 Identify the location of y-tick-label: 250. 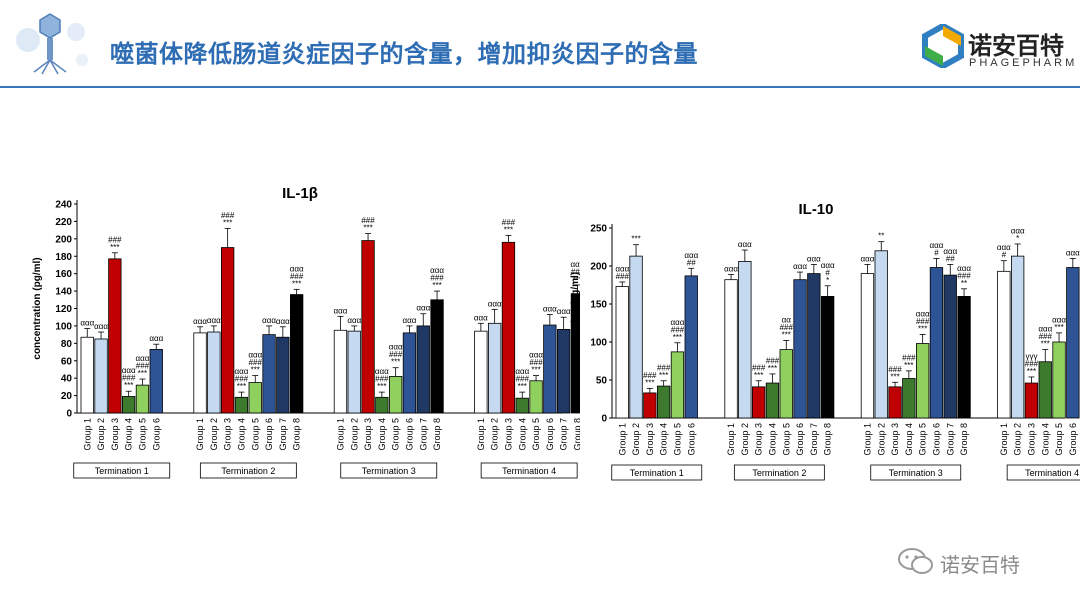
(598, 229).